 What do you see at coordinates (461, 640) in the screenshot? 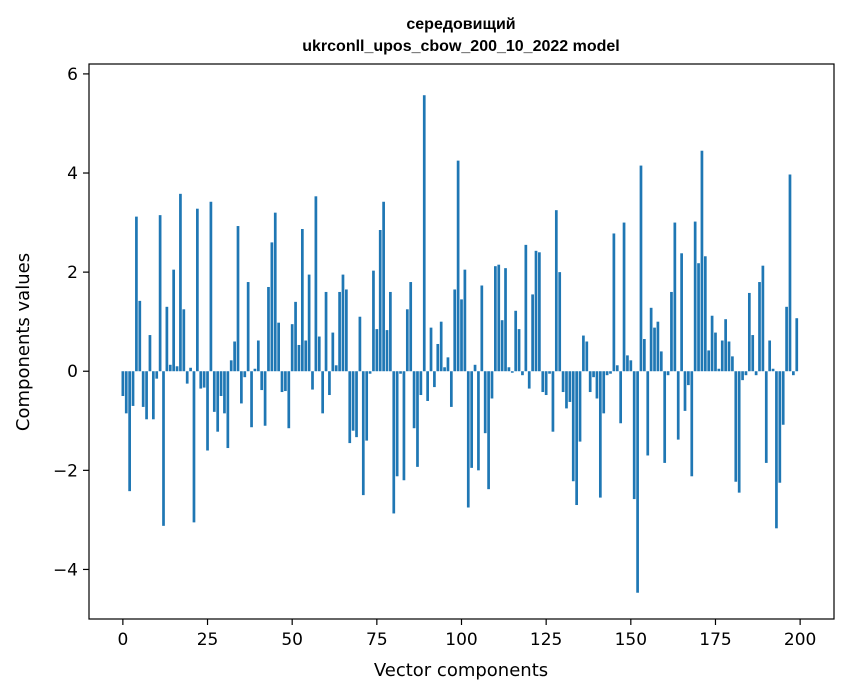
I see `x-tick-label: 100` at bounding box center [461, 640].